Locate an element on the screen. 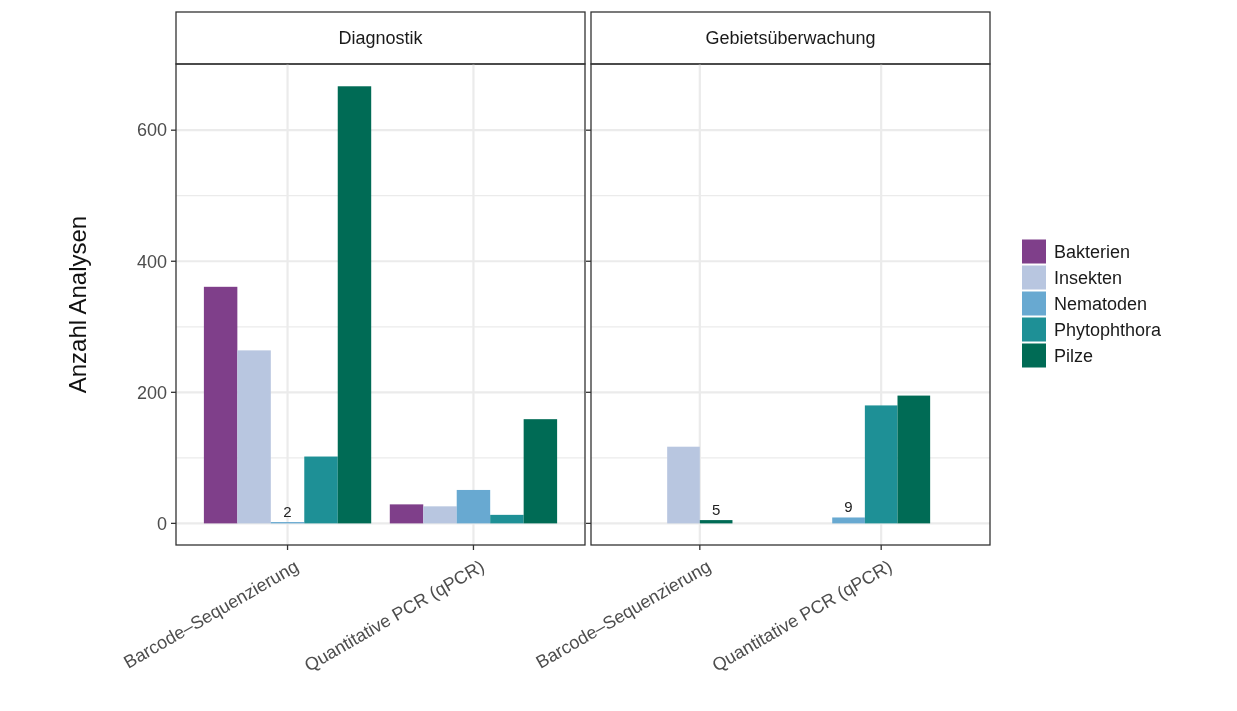 This screenshot has height=711, width=1237. data-label: 2 is located at coordinates (287, 512).